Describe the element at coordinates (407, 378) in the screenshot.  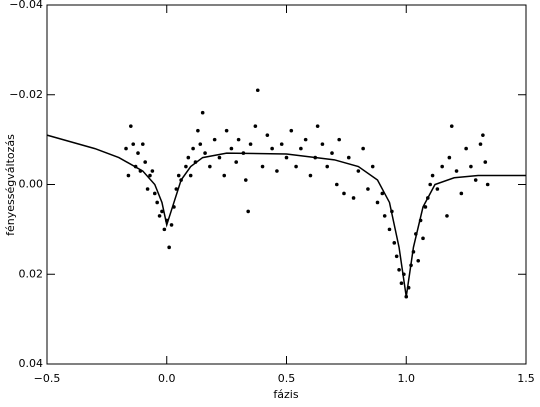
I see `x-tick-label: 1.0` at that location.